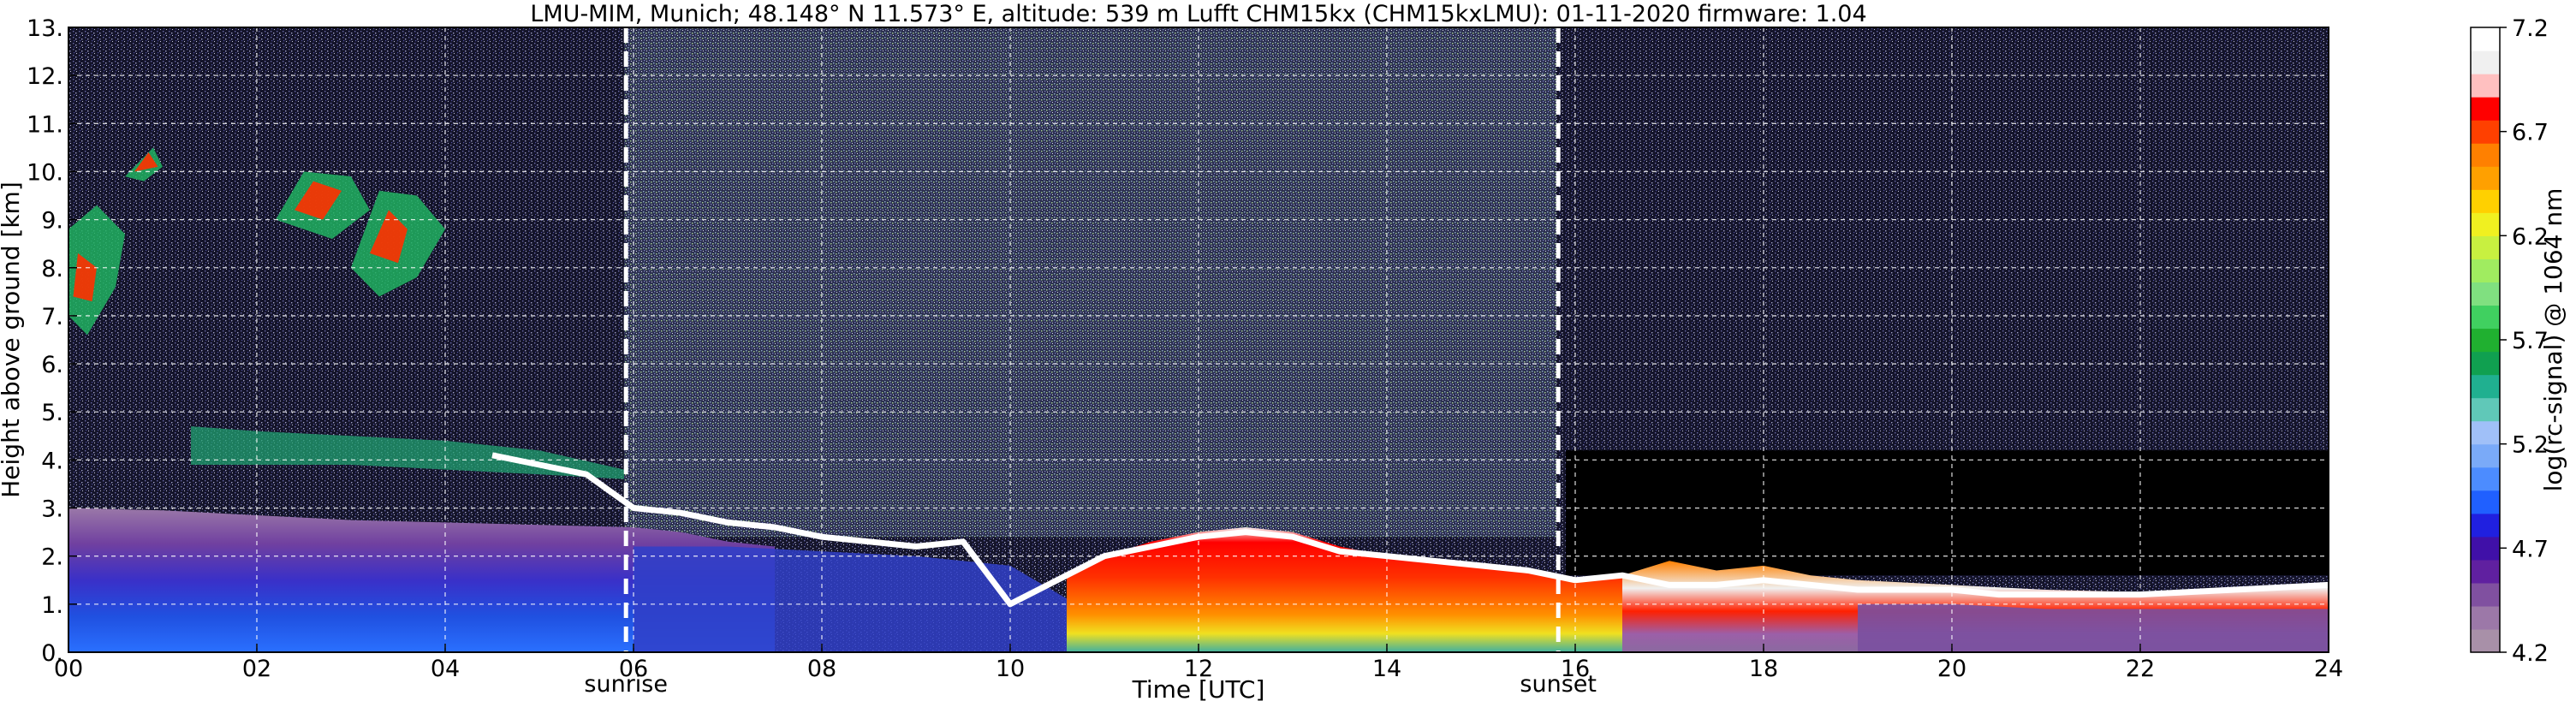 The width and height of the screenshot is (2576, 707). I want to click on colorbar-tick-label: 4.7, so click(2531, 549).